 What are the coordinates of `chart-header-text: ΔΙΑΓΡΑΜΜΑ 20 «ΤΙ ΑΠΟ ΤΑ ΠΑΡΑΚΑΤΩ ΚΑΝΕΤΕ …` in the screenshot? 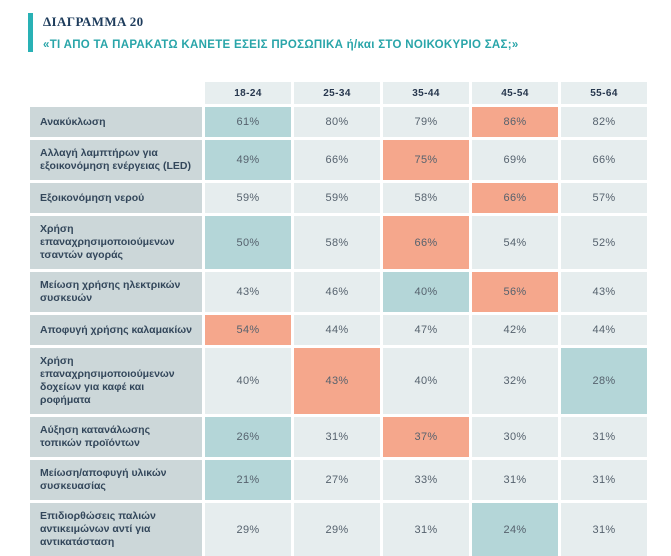 It's located at (281, 32).